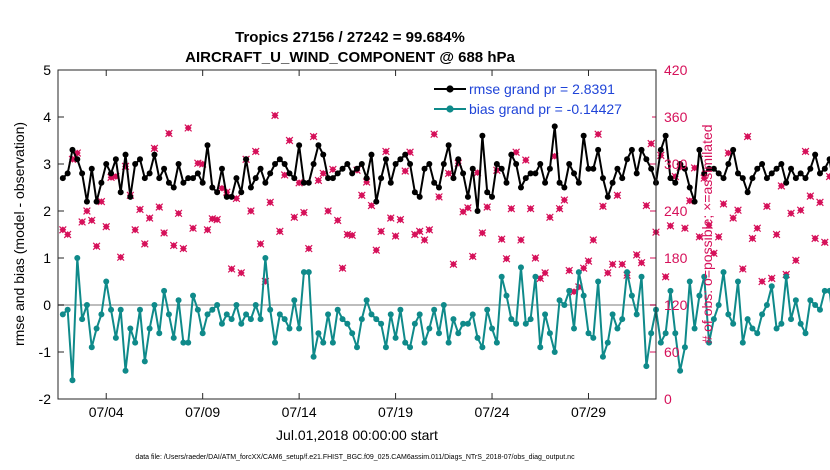 The width and height of the screenshot is (830, 470). Describe the element at coordinates (676, 117) in the screenshot. I see `y-right-tick-label: 360` at that location.